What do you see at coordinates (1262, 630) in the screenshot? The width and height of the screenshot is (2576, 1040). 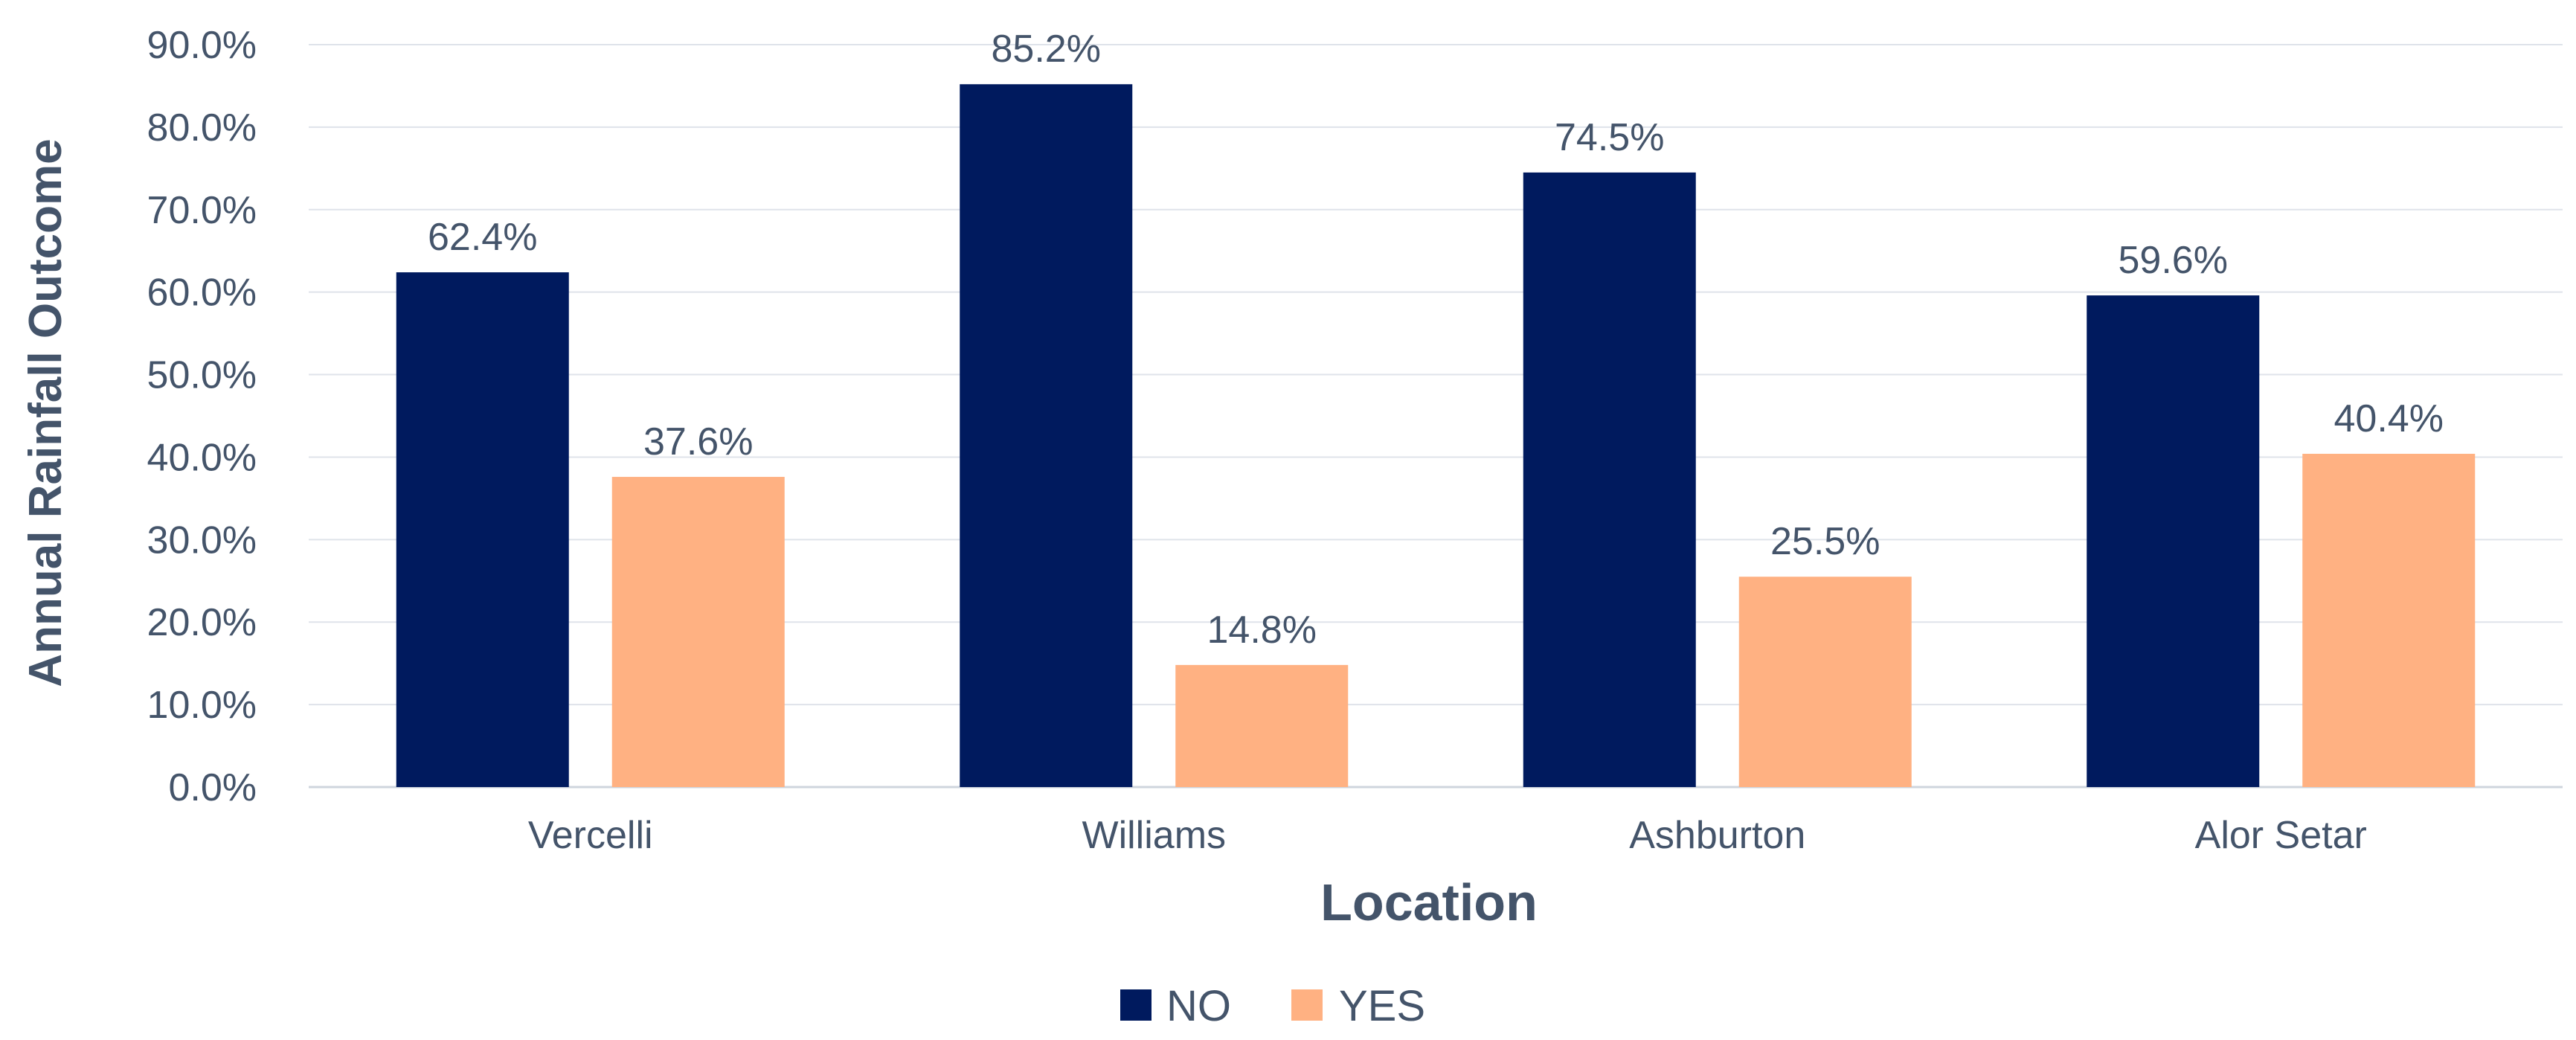 I see `data-label: 14.8%` at bounding box center [1262, 630].